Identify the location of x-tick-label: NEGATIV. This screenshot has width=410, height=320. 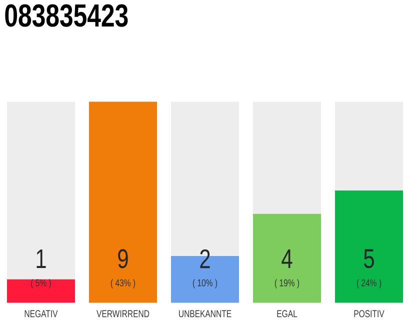
(41, 314).